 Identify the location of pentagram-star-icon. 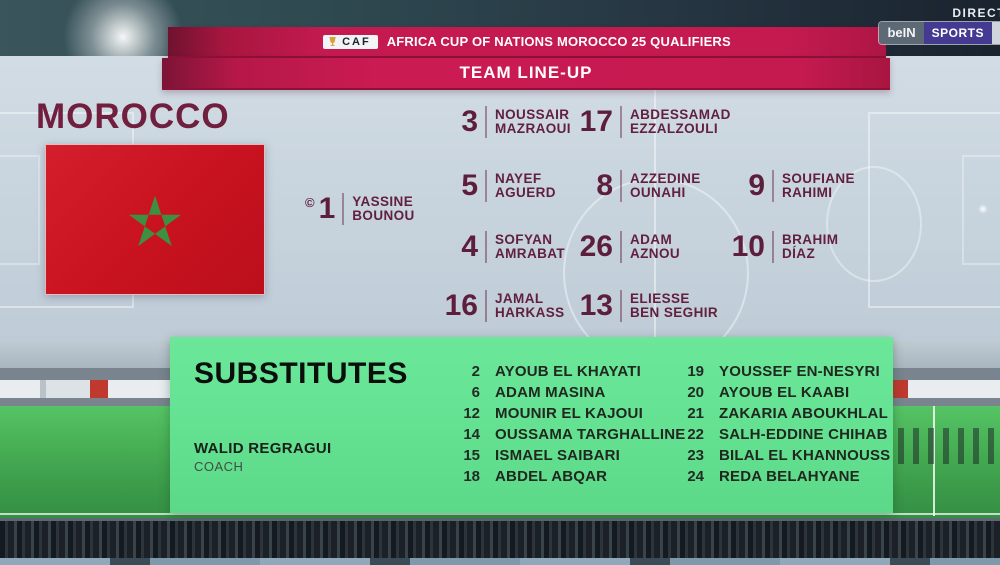
(155, 220).